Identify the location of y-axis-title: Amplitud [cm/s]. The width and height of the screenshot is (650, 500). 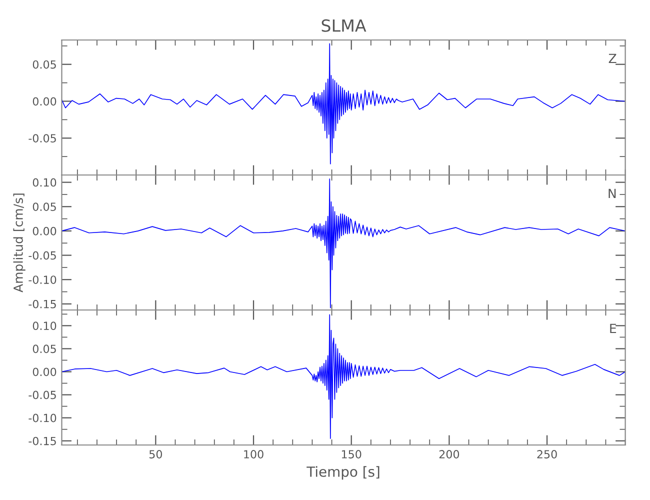
(19, 243).